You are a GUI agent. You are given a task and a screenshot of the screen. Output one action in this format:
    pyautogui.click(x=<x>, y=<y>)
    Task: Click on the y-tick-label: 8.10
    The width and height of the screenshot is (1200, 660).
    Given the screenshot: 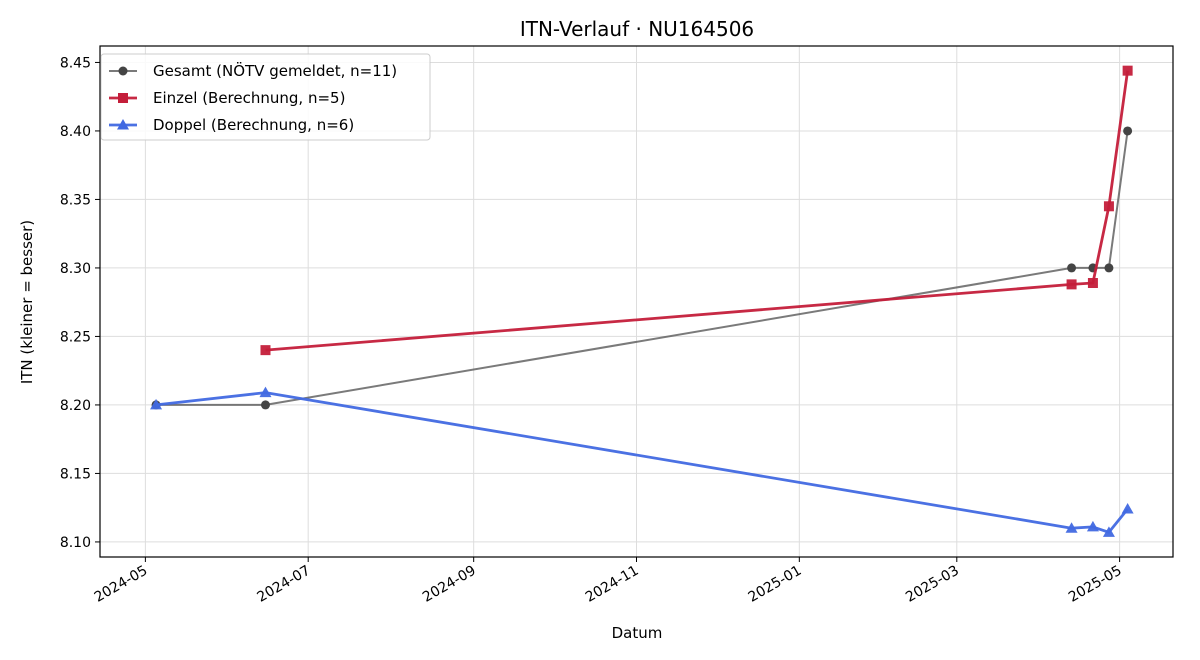 What is the action you would take?
    pyautogui.click(x=75, y=543)
    